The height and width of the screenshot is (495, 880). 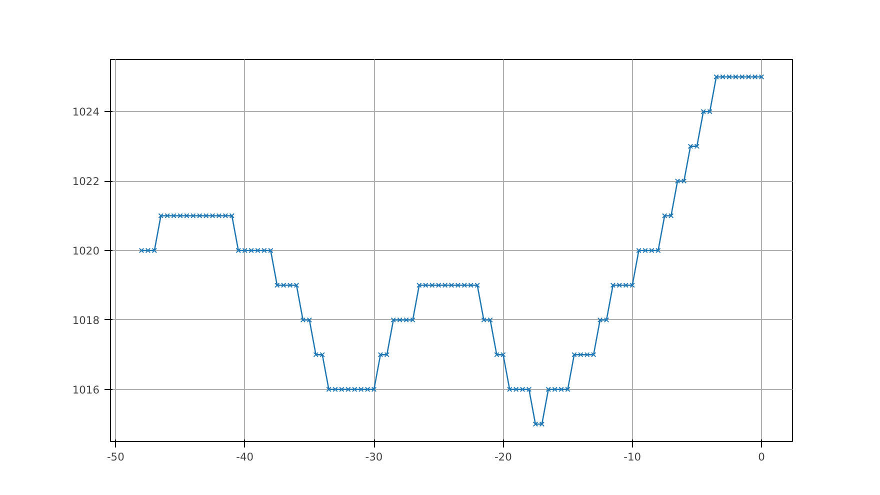 I want to click on x-tick-label: -30, so click(x=374, y=457).